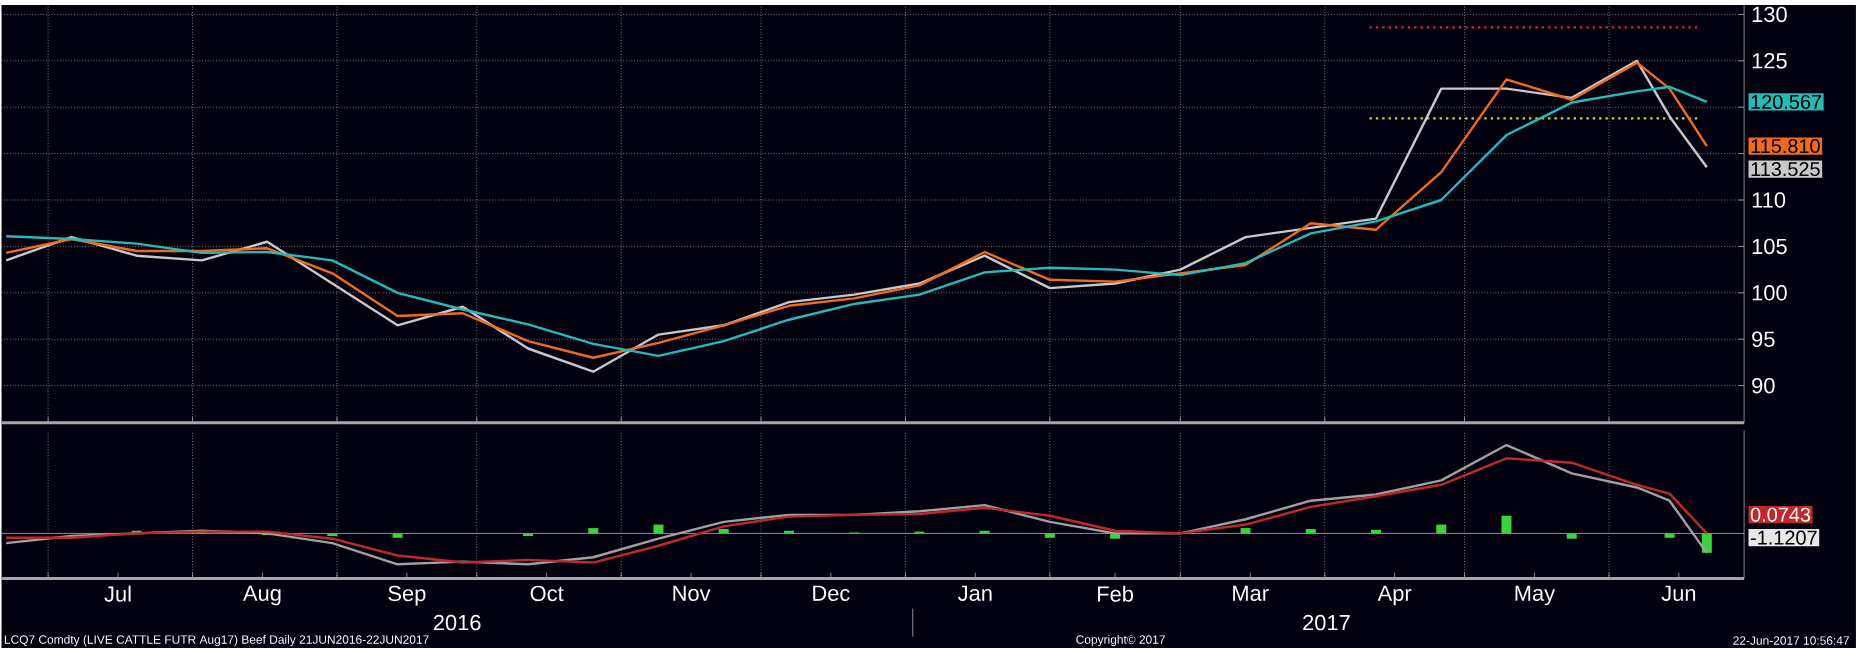  What do you see at coordinates (975, 593) in the screenshot?
I see `x-tick-label: Jan` at bounding box center [975, 593].